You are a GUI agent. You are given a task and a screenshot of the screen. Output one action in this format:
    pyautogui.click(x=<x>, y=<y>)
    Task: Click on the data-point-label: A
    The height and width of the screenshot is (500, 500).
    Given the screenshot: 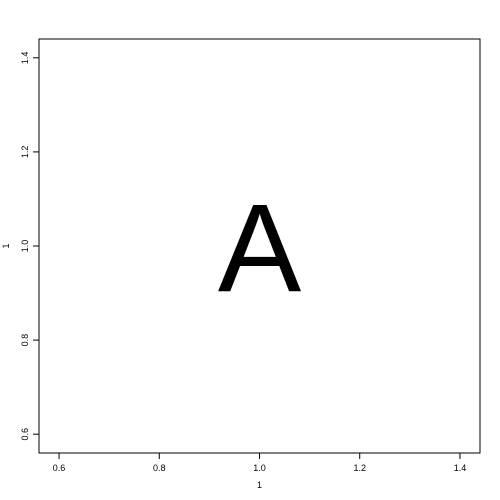 What is the action you would take?
    pyautogui.click(x=260, y=248)
    